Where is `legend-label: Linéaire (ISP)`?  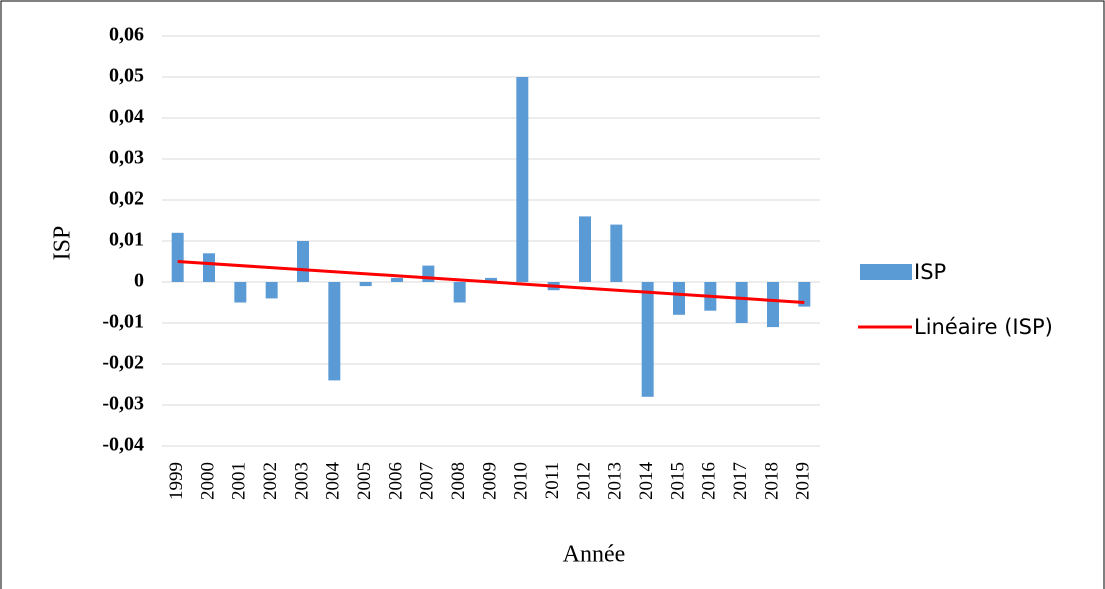
legend-label: Linéaire (ISP) is located at coordinates (983, 327).